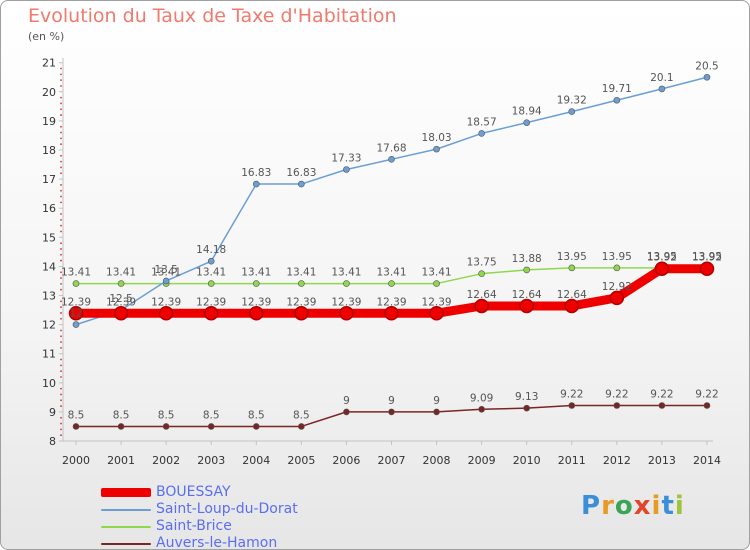 Image resolution: width=750 pixels, height=550 pixels. Describe the element at coordinates (49, 296) in the screenshot. I see `y-tick-label: 13` at that location.